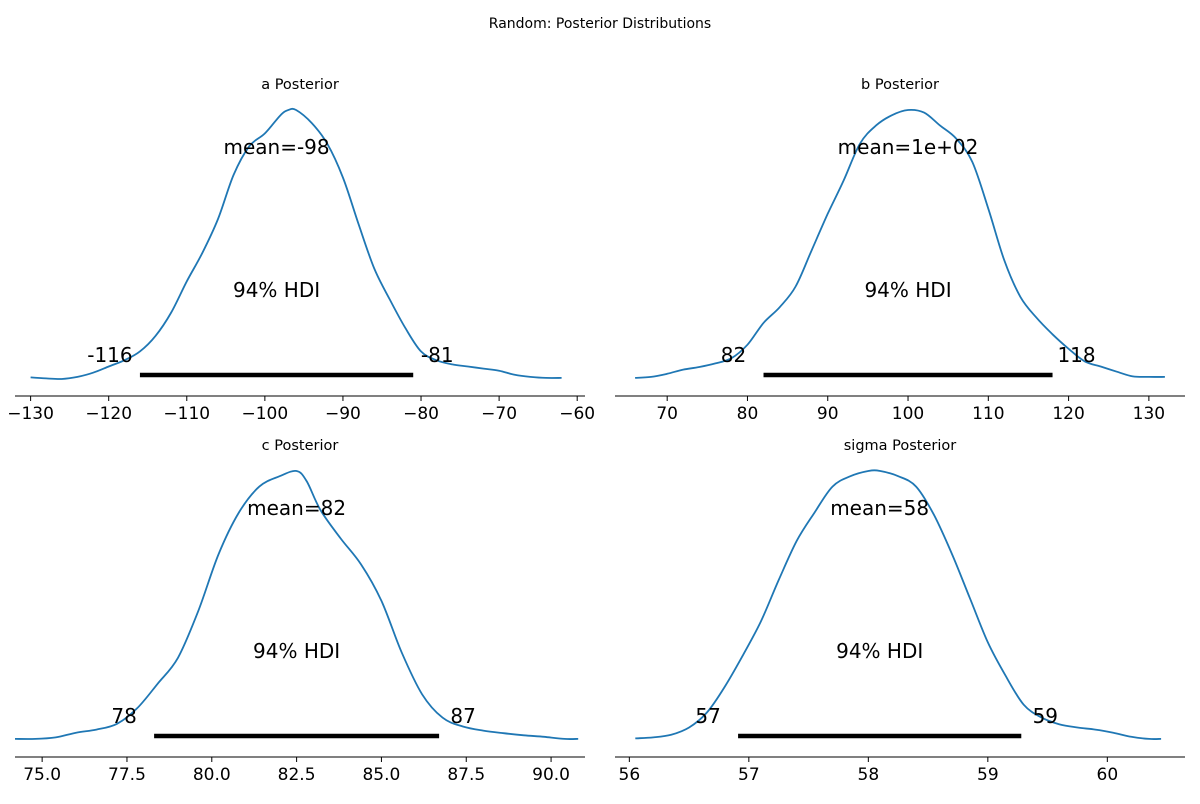  What do you see at coordinates (1068, 414) in the screenshot?
I see `x-tick-label: 120` at bounding box center [1068, 414].